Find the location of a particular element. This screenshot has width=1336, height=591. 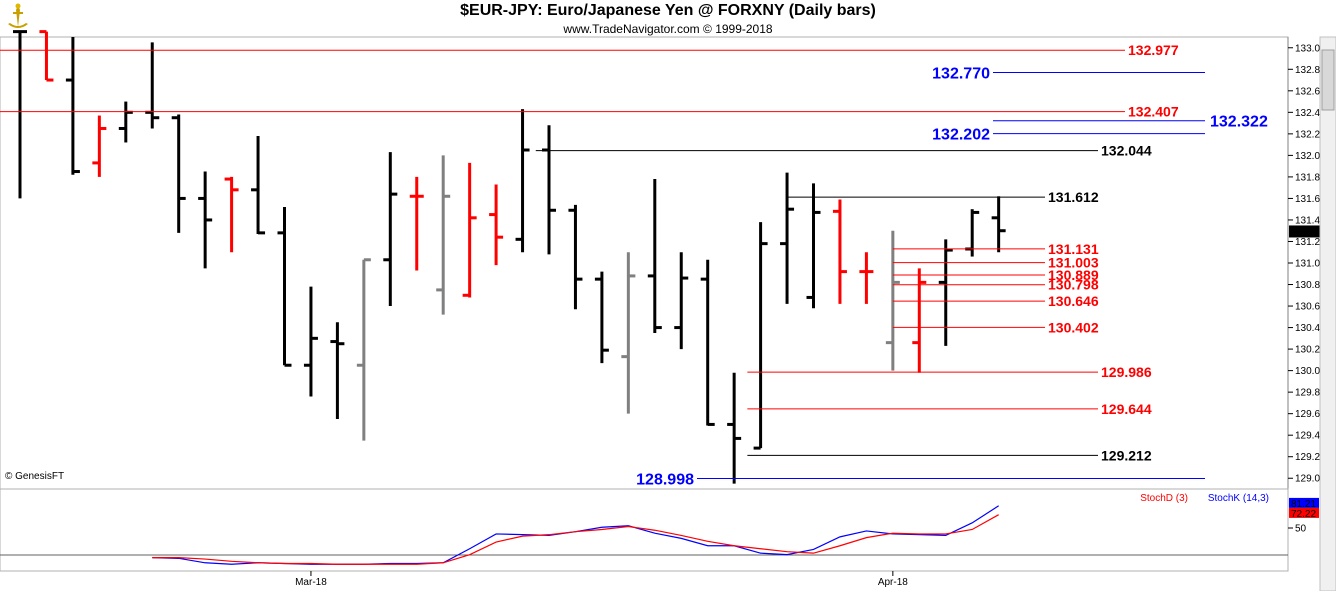

price-tick-label: 129.800 is located at coordinates (1313, 393).